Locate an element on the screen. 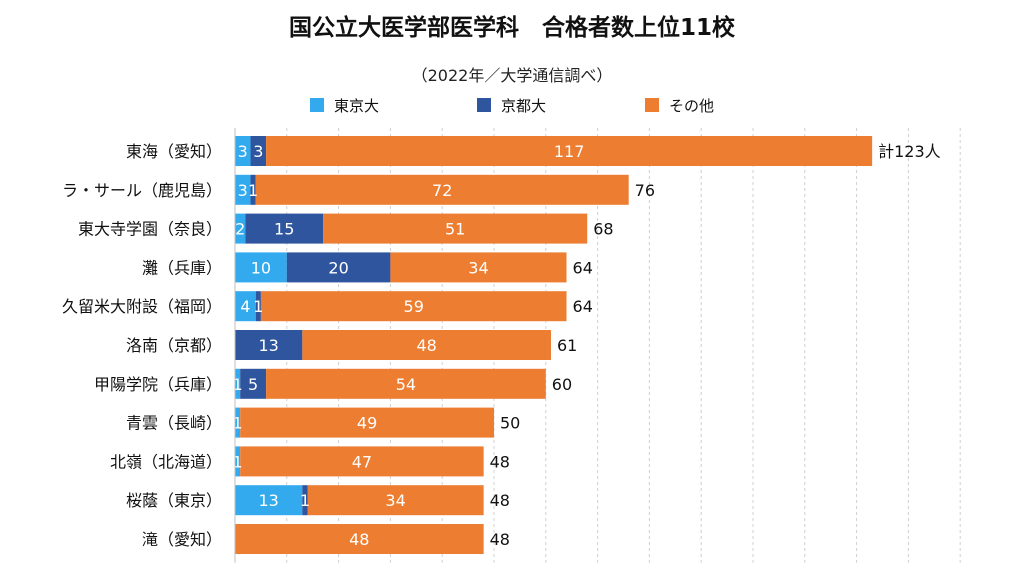  data-label: 51 is located at coordinates (455, 229).